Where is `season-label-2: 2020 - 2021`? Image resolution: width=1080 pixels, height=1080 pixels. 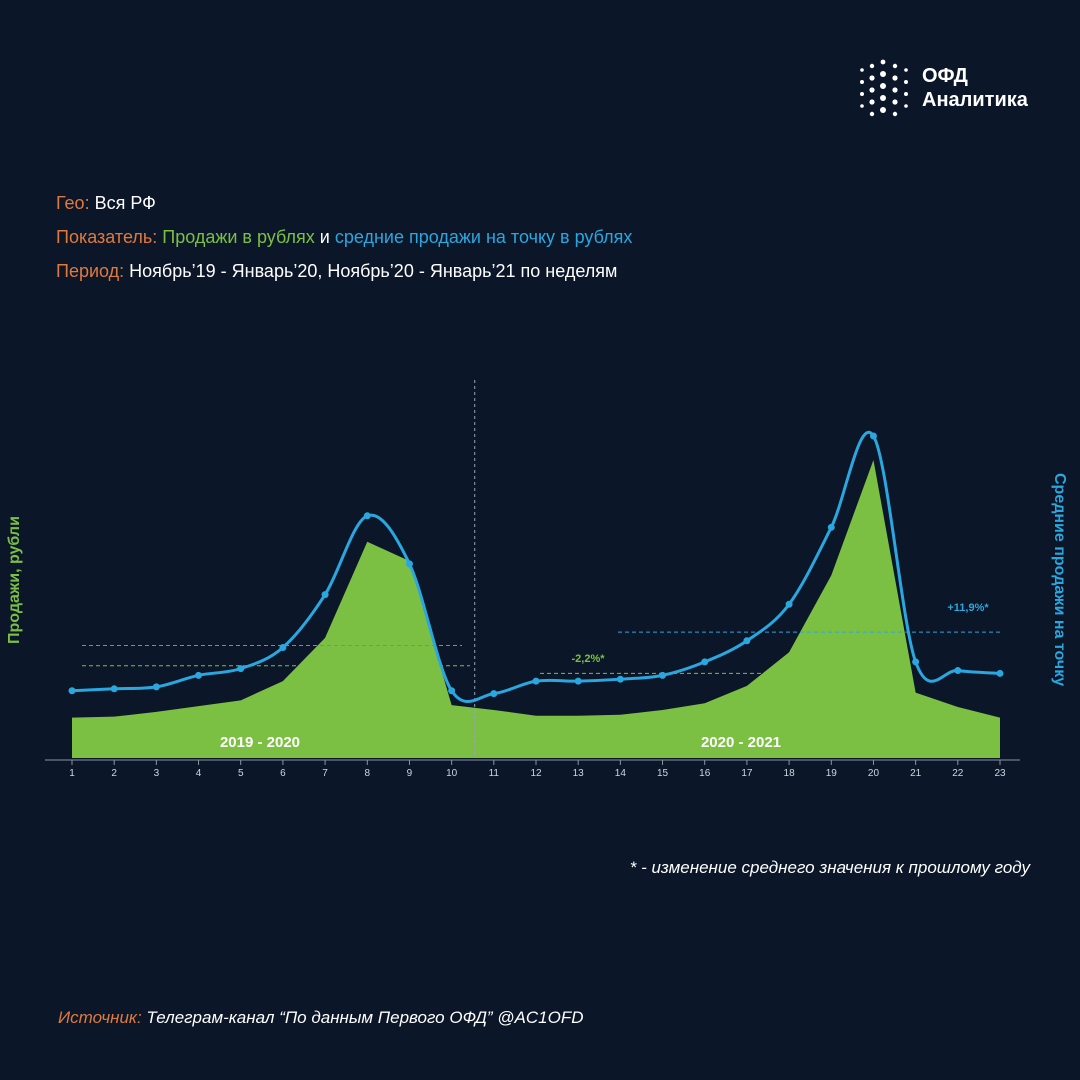
season-label-2: 2020 - 2021 is located at coordinates (741, 742).